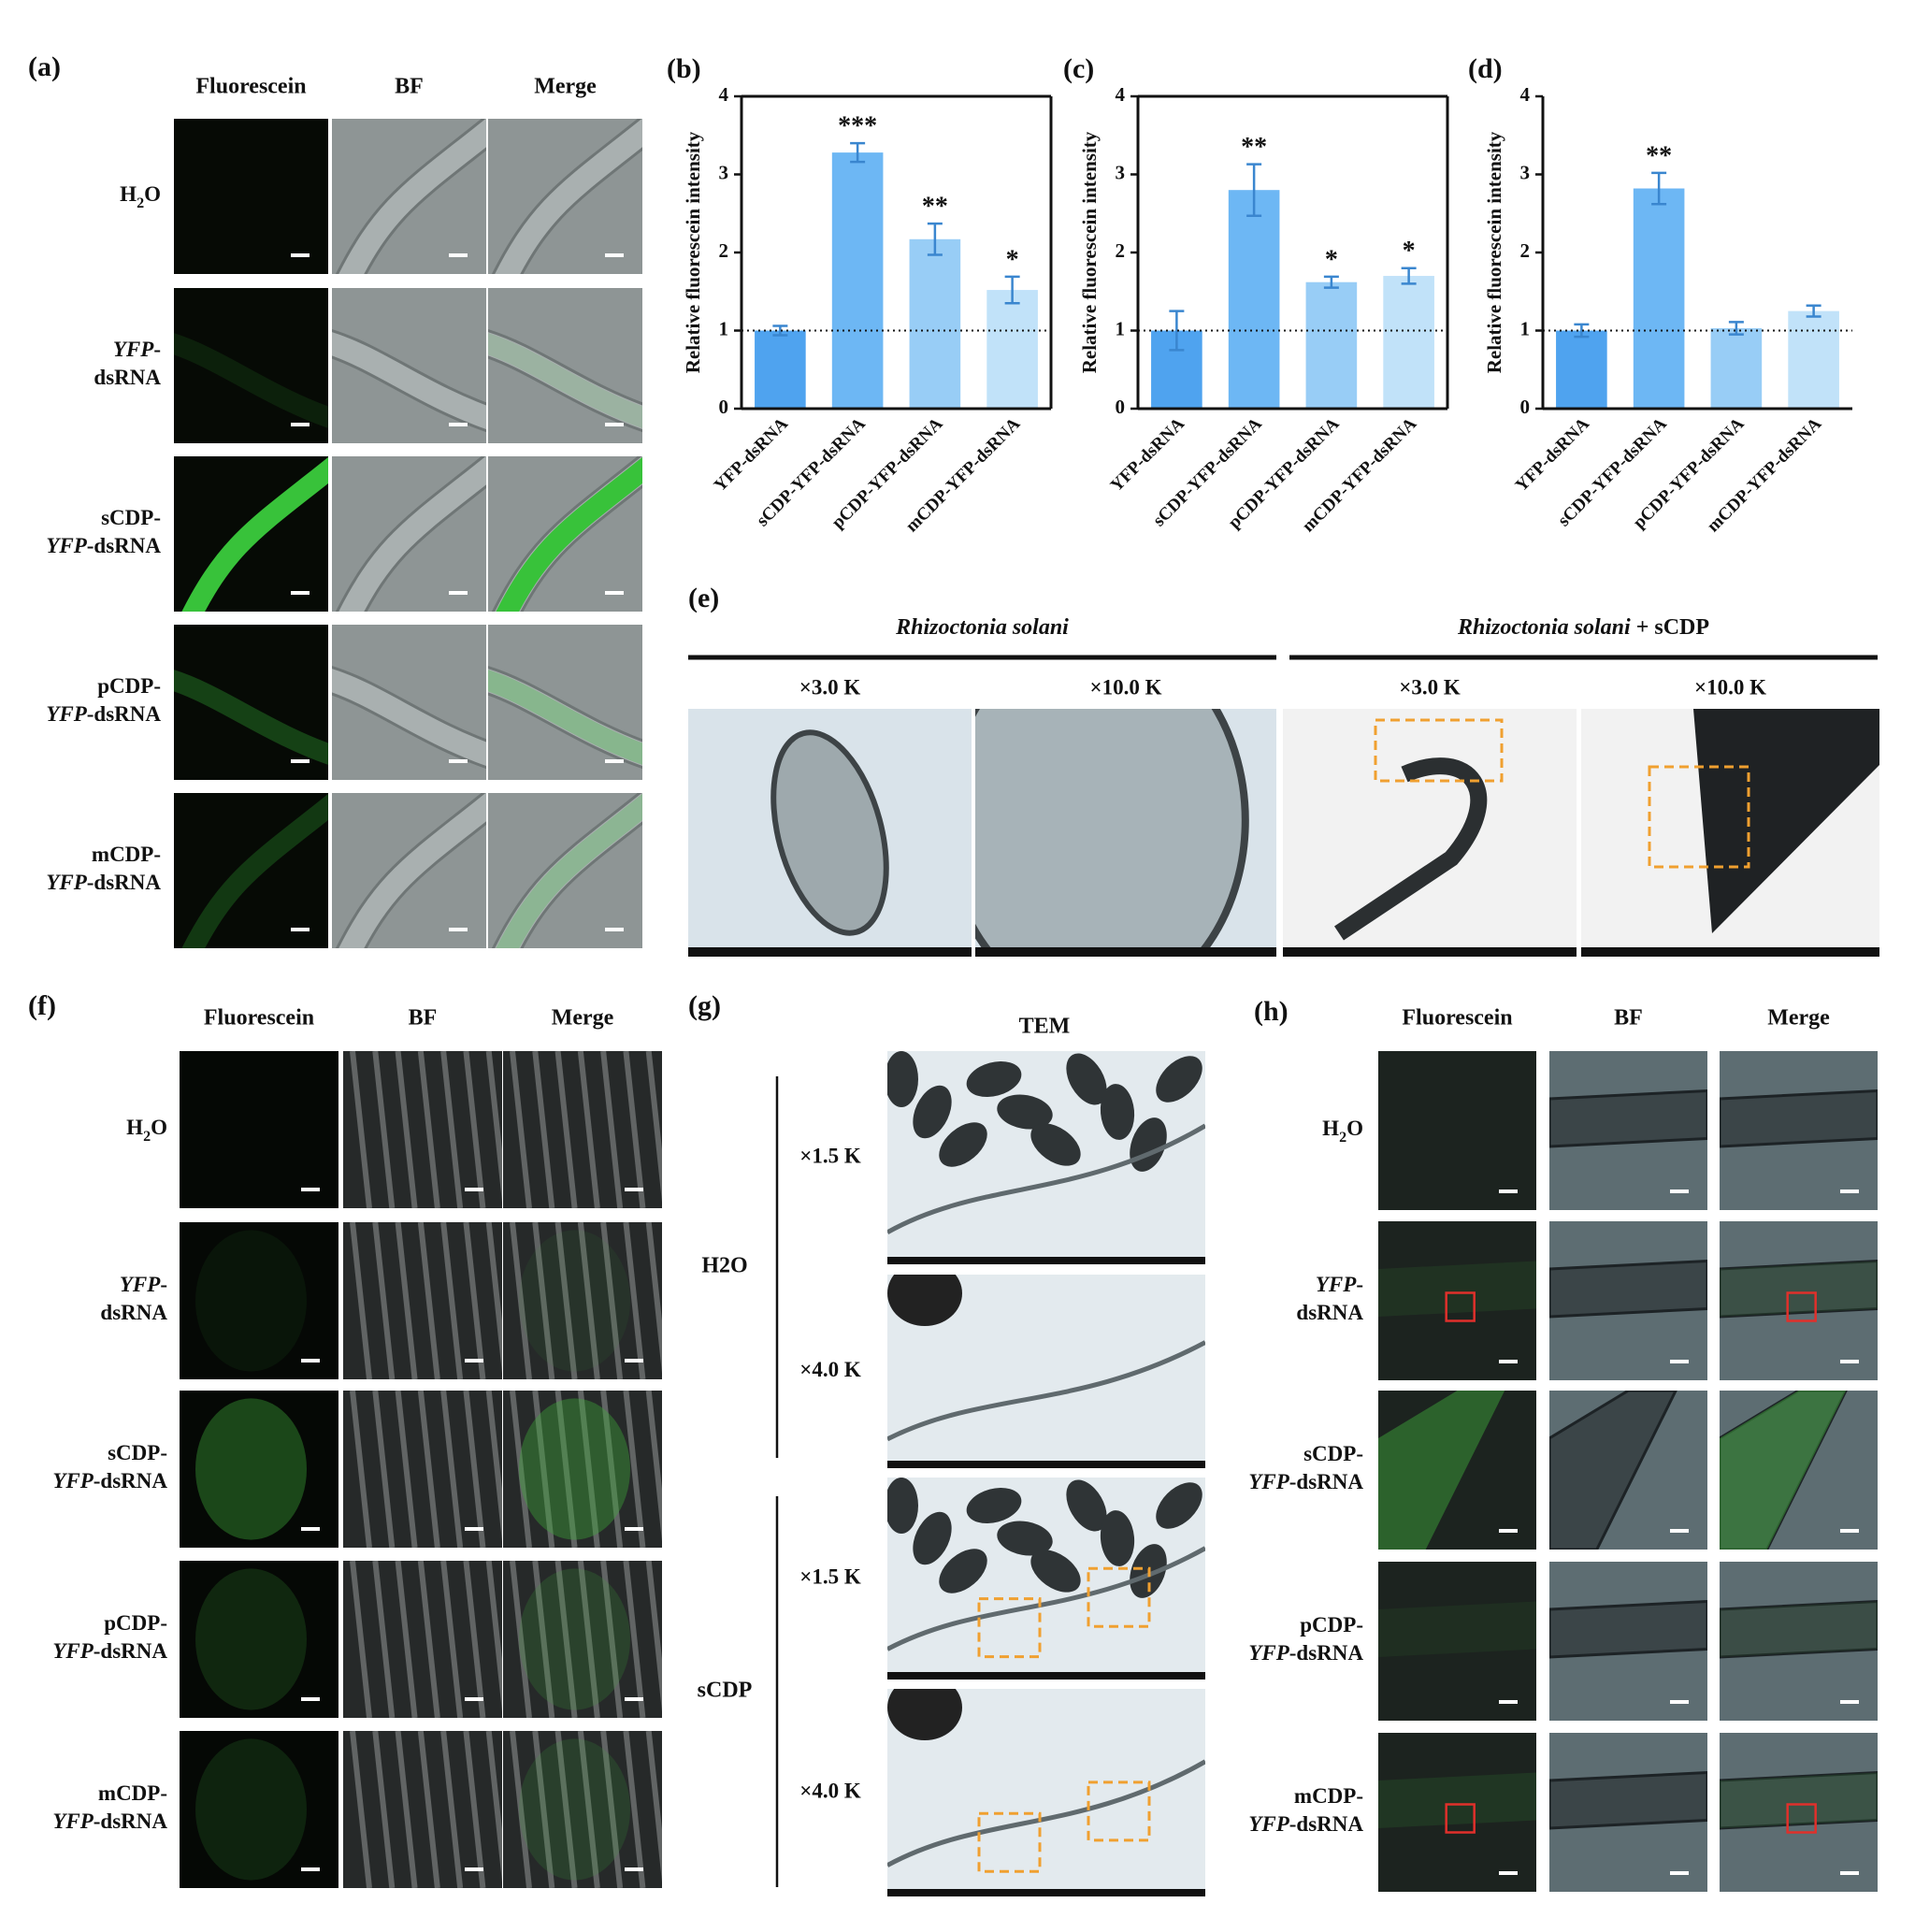 The height and width of the screenshot is (1932, 1915). Describe the element at coordinates (1078, 68) in the screenshot. I see `panel-label: (c)` at that location.